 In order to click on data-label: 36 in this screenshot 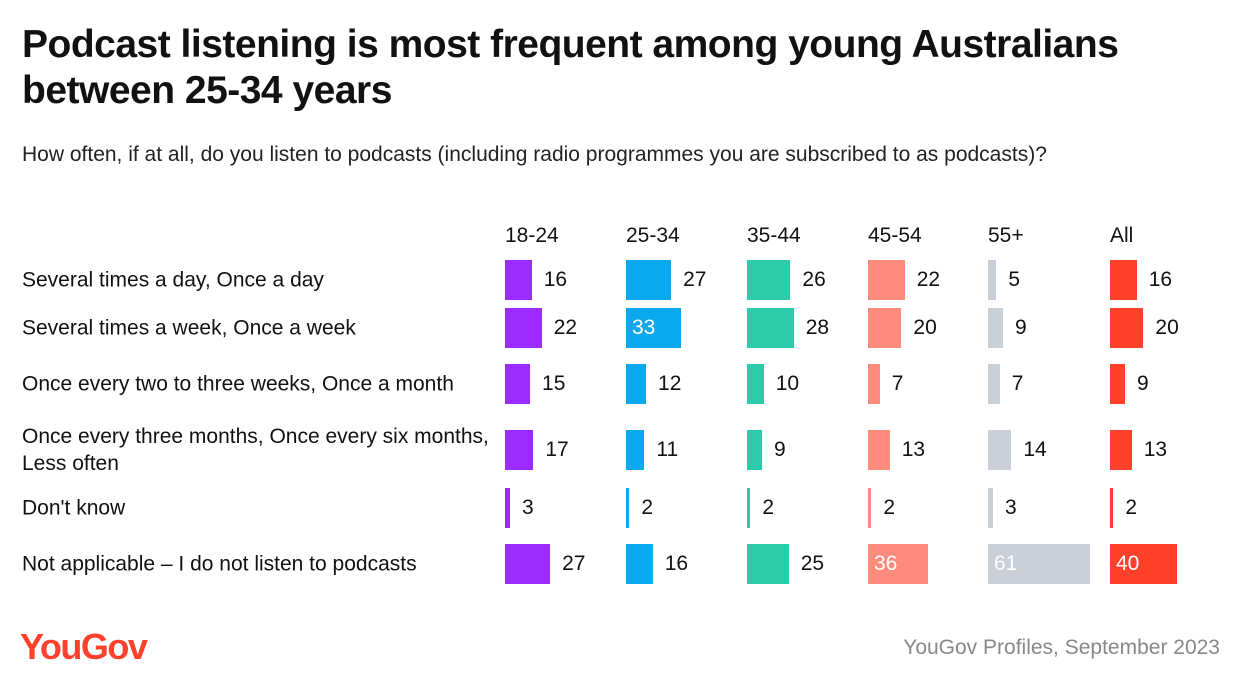, I will do `click(886, 563)`.